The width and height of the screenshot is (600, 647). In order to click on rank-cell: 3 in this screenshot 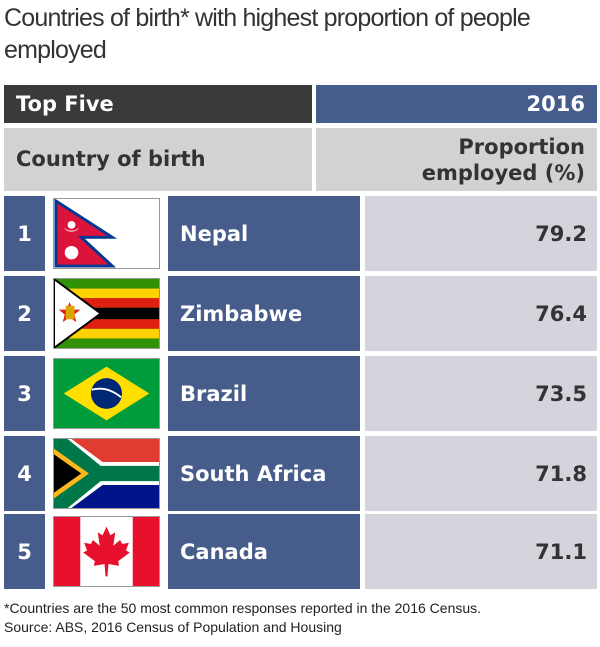, I will do `click(24, 393)`.